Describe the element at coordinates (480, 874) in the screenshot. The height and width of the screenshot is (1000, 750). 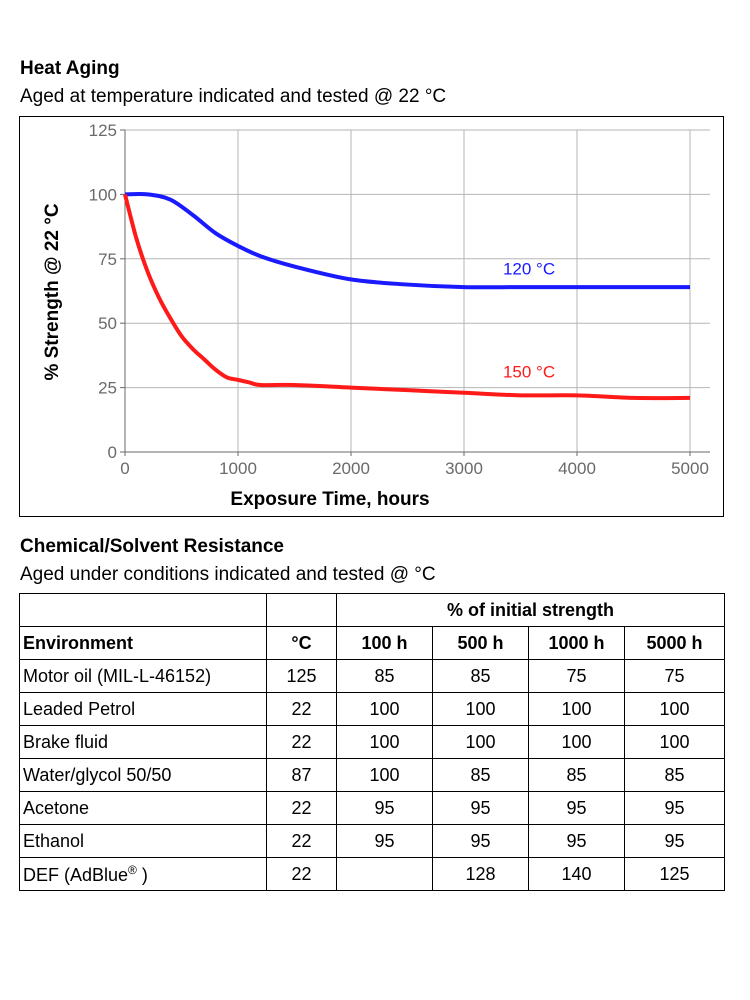
I see `value-cell: 128` at that location.